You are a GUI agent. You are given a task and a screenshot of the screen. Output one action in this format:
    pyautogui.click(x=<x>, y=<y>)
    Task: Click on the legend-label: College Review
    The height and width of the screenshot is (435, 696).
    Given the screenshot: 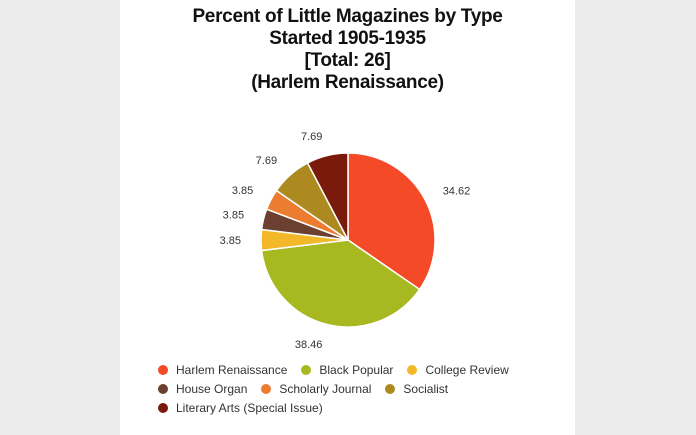 What is the action you would take?
    pyautogui.click(x=467, y=369)
    